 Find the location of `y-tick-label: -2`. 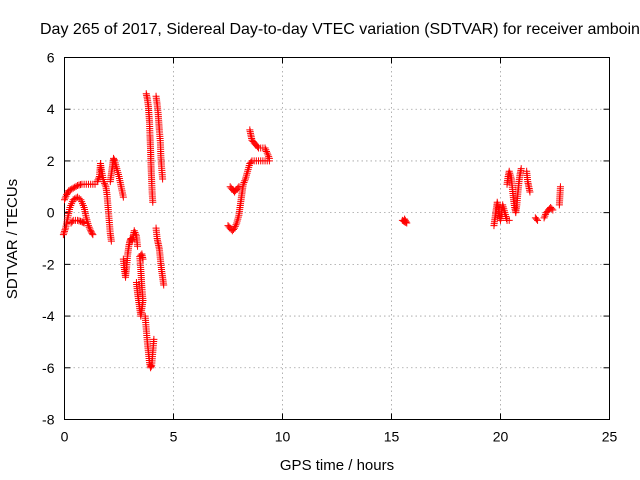

y-tick-label: -2 is located at coordinates (48, 264).